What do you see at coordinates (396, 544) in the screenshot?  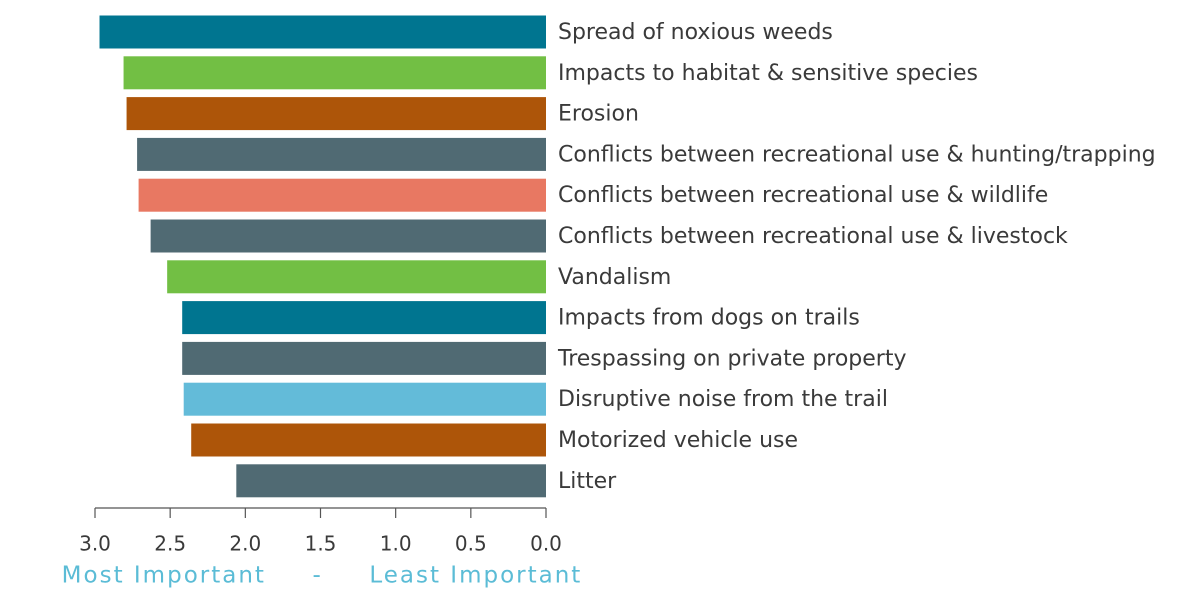 I see `x-tick-label: 1.0` at bounding box center [396, 544].